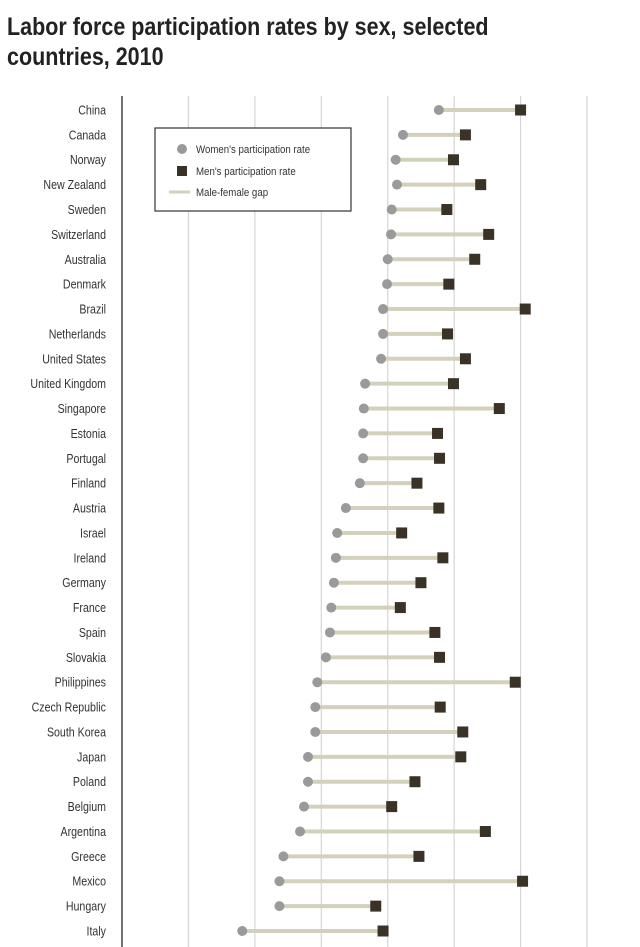 This screenshot has width=640, height=947. Describe the element at coordinates (88, 136) in the screenshot. I see `country-label: Canada` at that location.